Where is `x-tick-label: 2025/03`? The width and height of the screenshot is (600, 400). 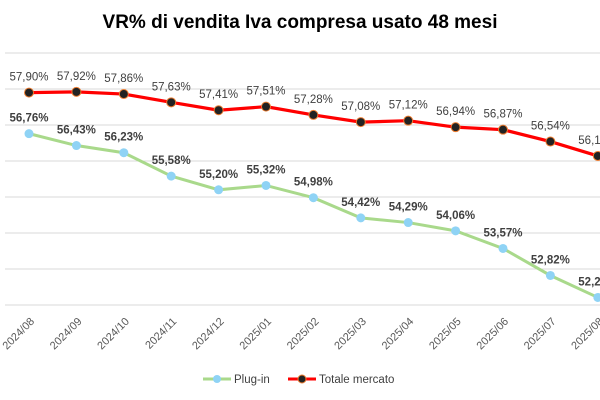 x-tick-label: 2025/03 is located at coordinates (350, 334).